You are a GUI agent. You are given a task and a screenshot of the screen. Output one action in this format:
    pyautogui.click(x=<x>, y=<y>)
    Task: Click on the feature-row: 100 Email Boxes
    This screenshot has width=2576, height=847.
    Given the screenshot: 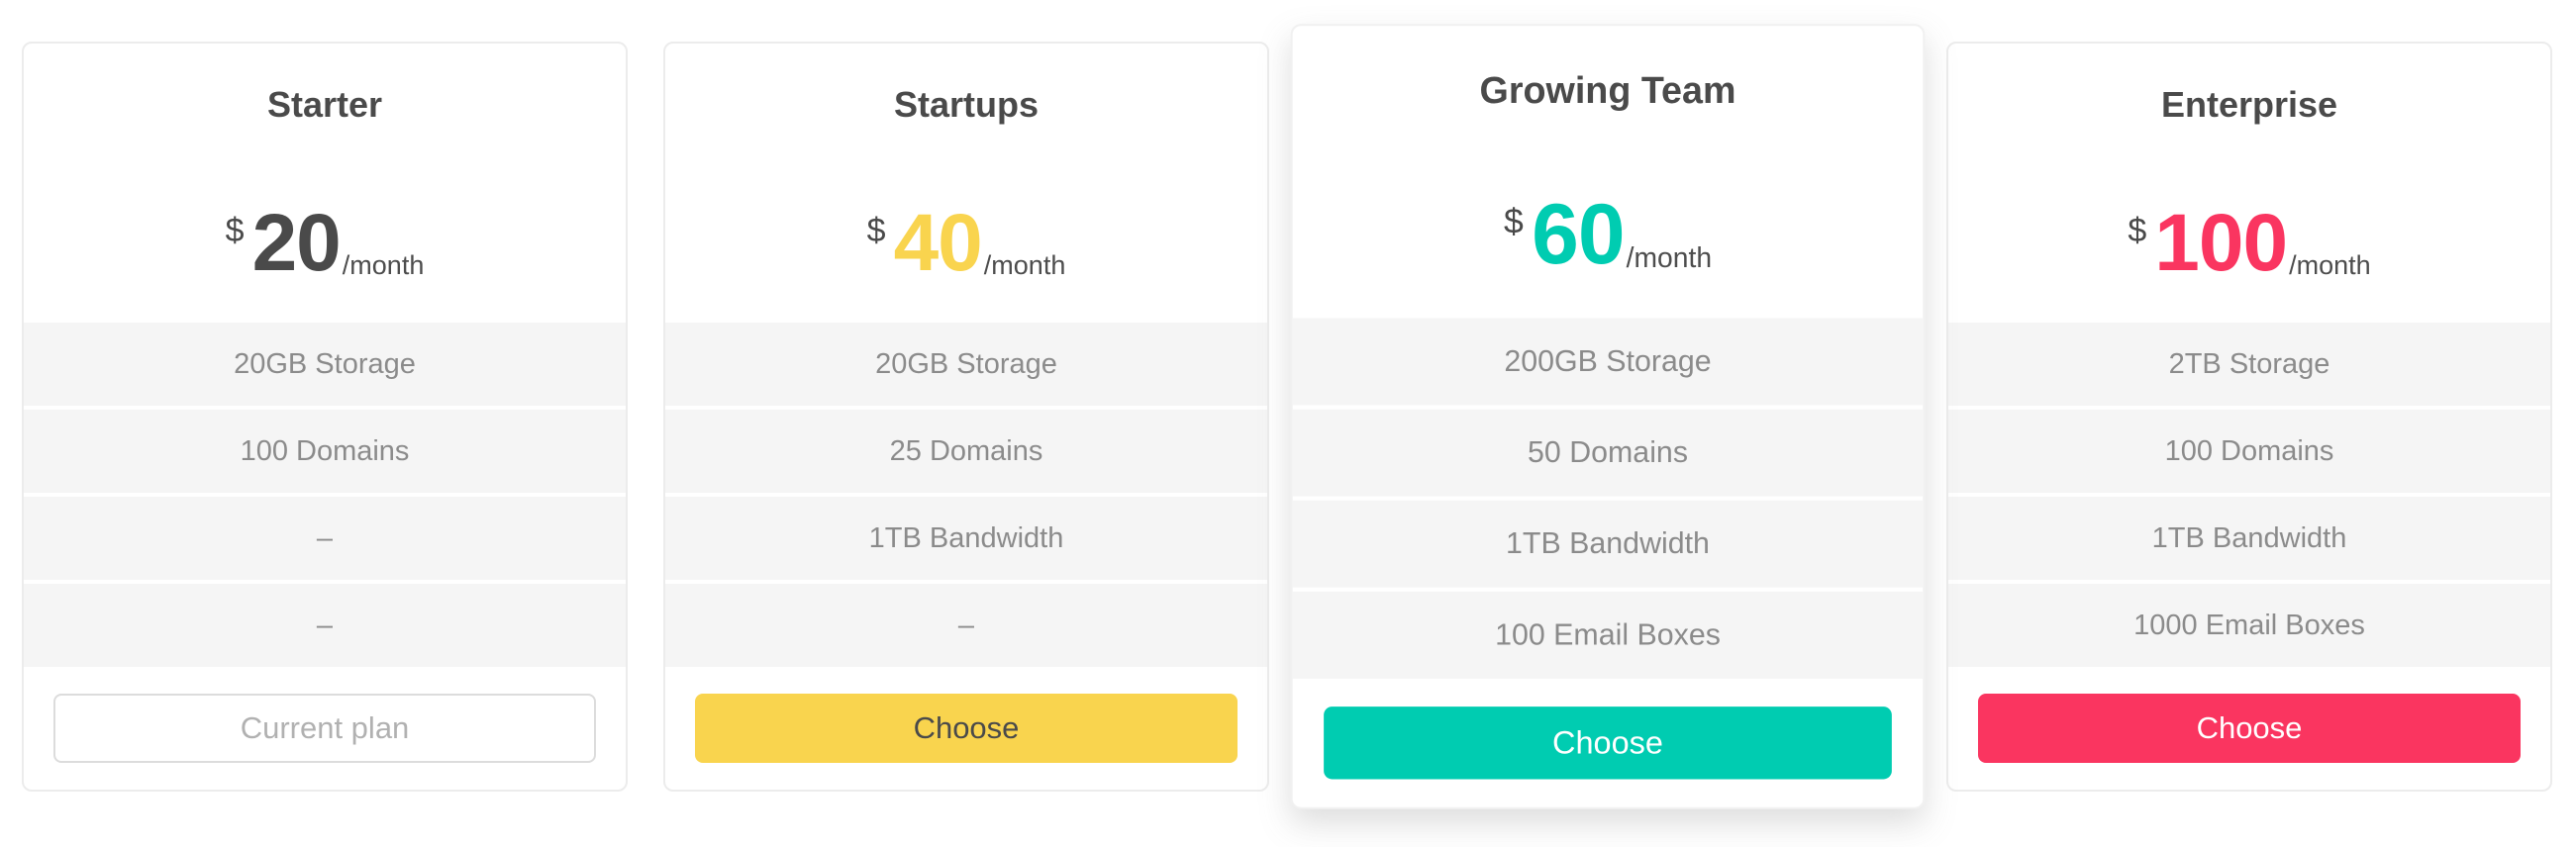 What is the action you would take?
    pyautogui.click(x=1608, y=635)
    